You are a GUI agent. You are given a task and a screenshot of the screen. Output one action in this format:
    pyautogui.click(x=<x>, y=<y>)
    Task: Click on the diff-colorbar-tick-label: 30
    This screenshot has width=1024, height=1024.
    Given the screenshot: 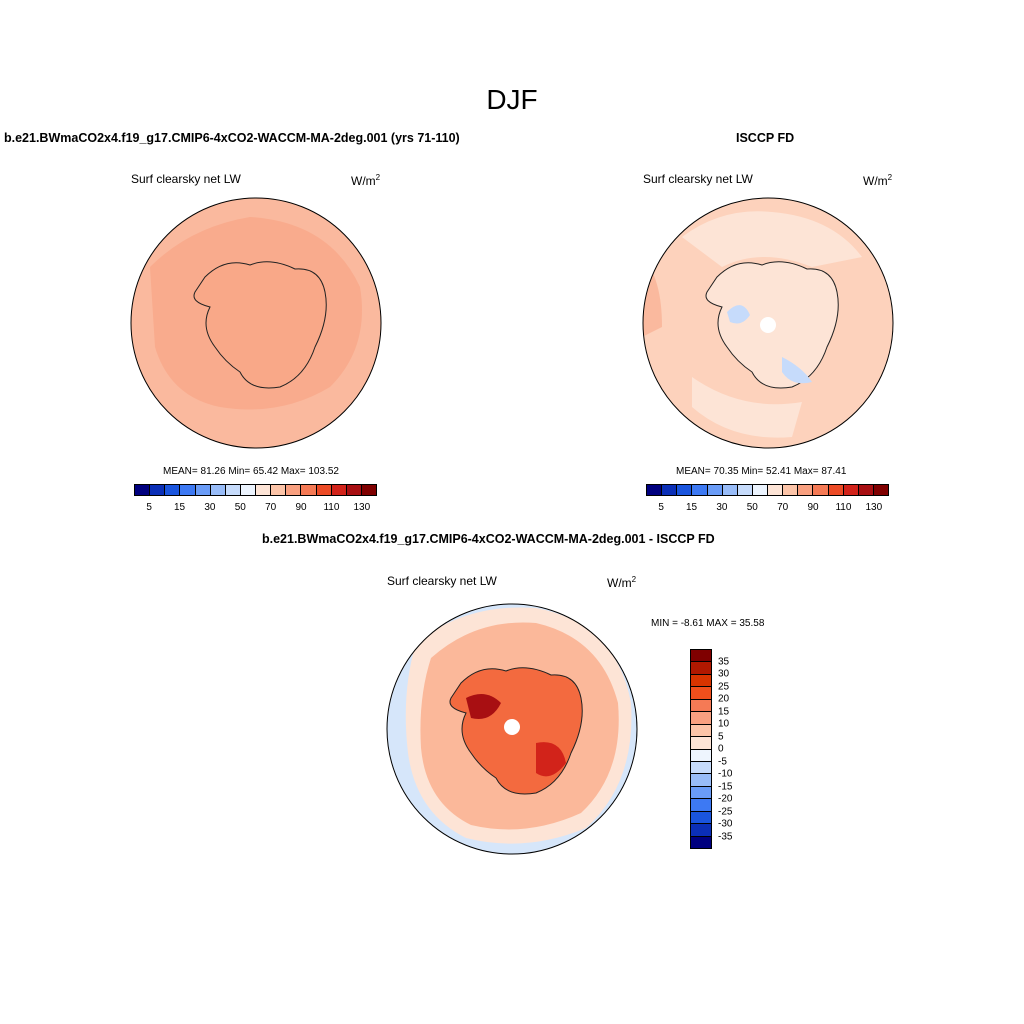 What is the action you would take?
    pyautogui.click(x=724, y=674)
    